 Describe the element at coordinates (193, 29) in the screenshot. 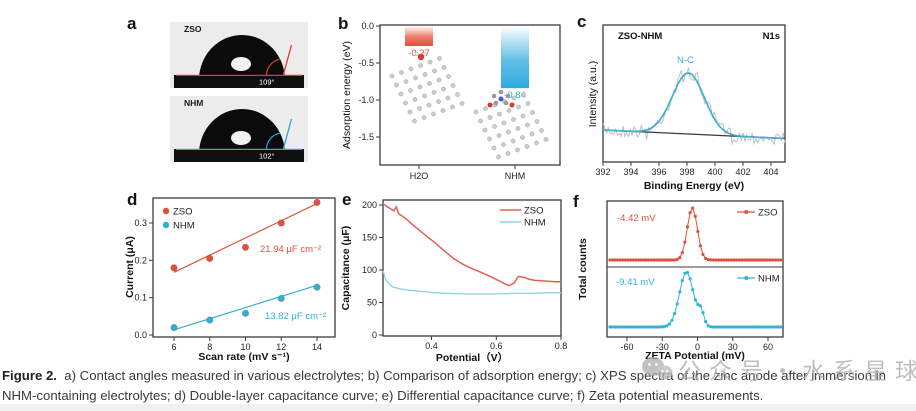

I see `sample-name: ZSO` at that location.